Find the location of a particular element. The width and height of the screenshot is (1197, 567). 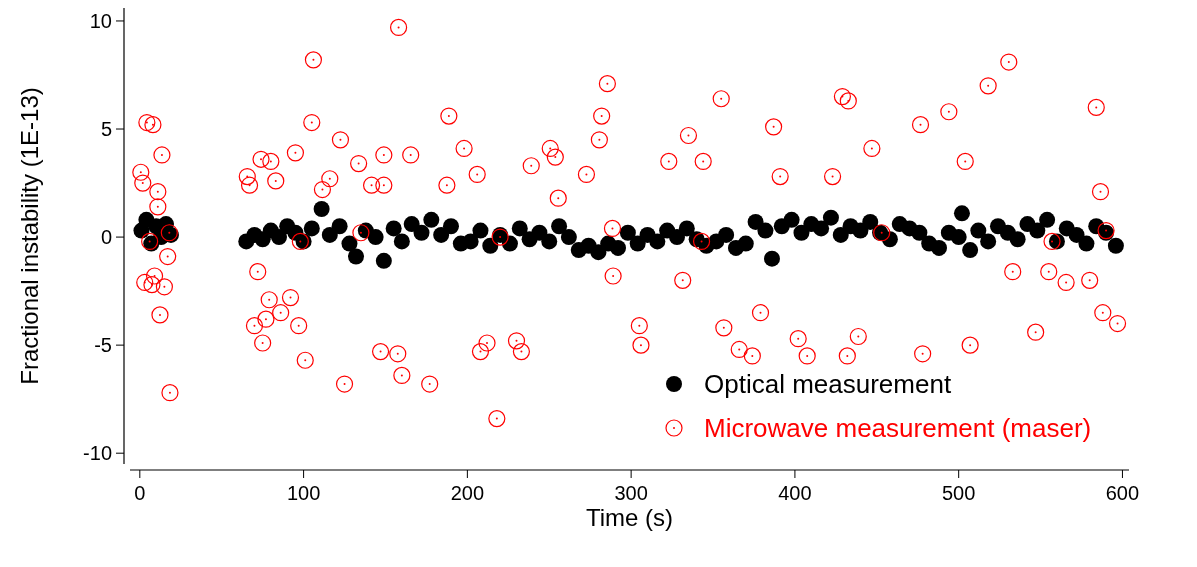

legend-label: Microwave measurement (maser) is located at coordinates (898, 428).